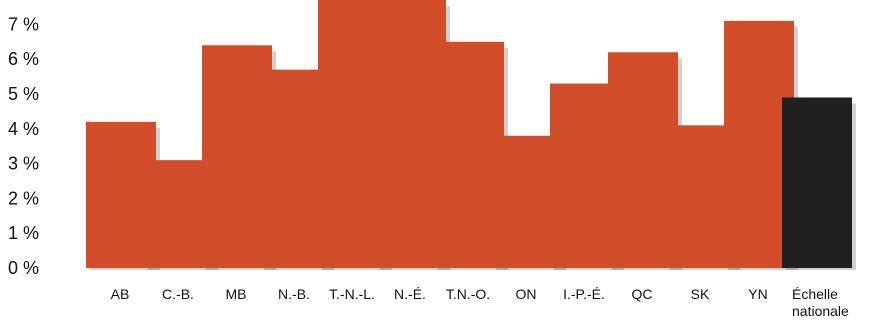  Describe the element at coordinates (23, 198) in the screenshot. I see `y-tick-label: 2 %` at that location.